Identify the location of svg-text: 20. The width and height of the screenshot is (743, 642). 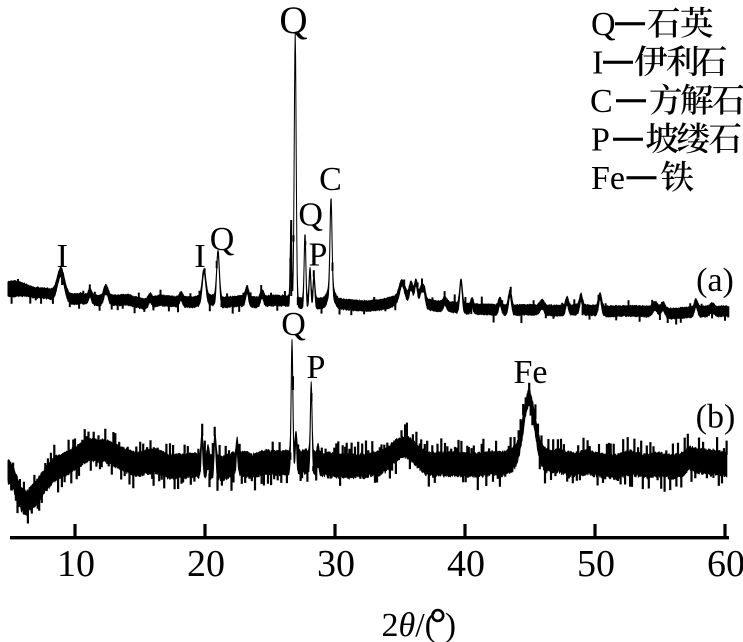
(206, 564).